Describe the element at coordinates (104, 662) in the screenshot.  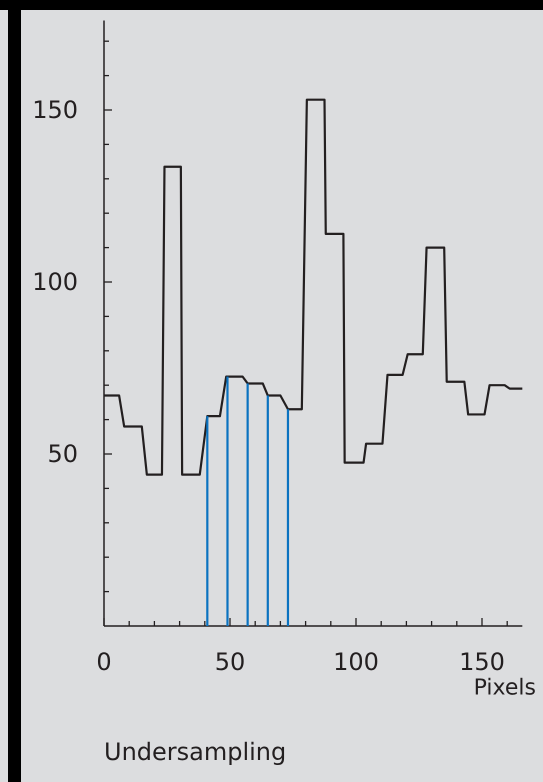
I see `x-tick-label: 0` at that location.